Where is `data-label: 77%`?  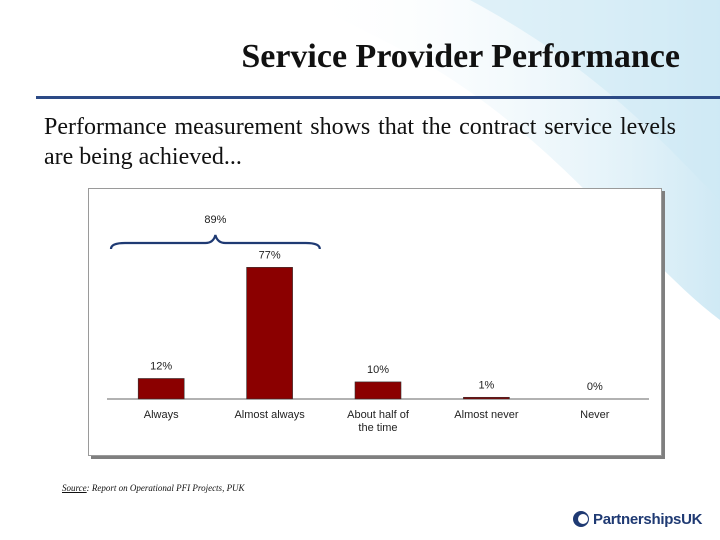 data-label: 77% is located at coordinates (270, 255).